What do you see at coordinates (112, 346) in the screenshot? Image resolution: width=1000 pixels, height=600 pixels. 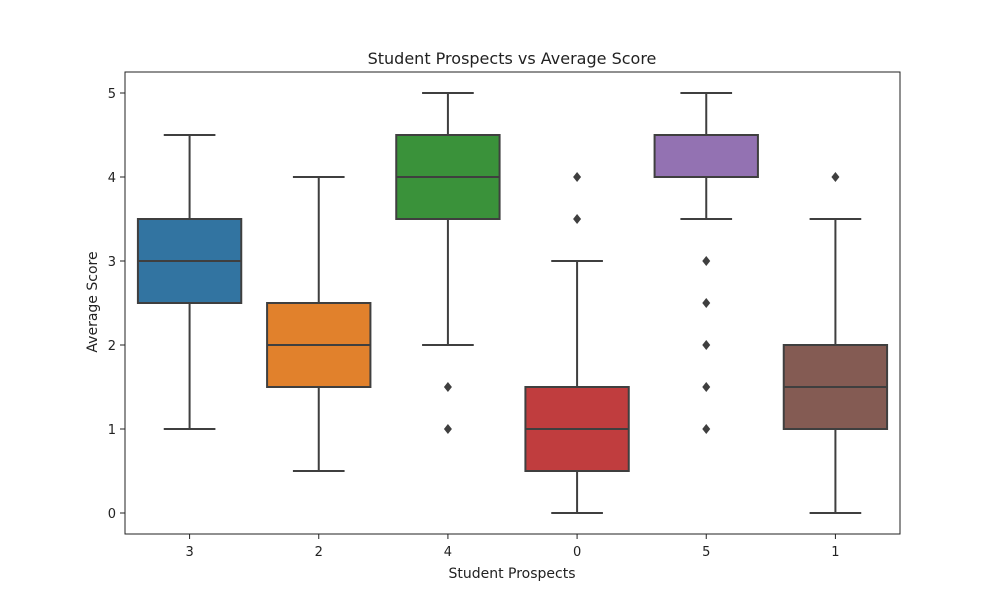 I see `y-tick-label: 2` at bounding box center [112, 346].